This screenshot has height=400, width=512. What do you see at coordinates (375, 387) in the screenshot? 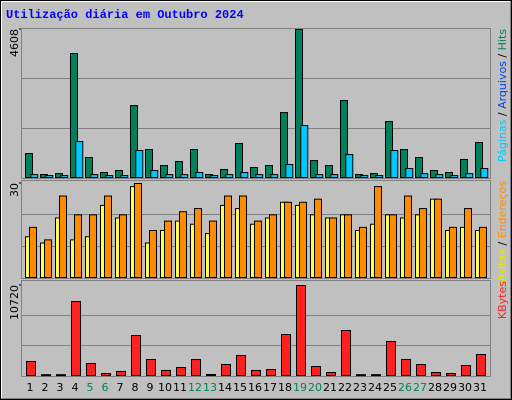
I see `x-tick-label: 24` at bounding box center [375, 387].